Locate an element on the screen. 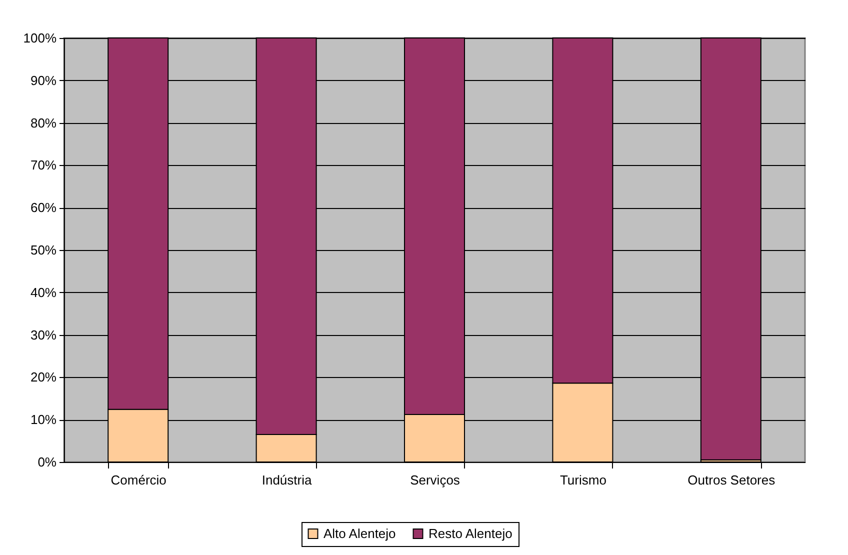  y-tick-label: 60% is located at coordinates (43, 208).